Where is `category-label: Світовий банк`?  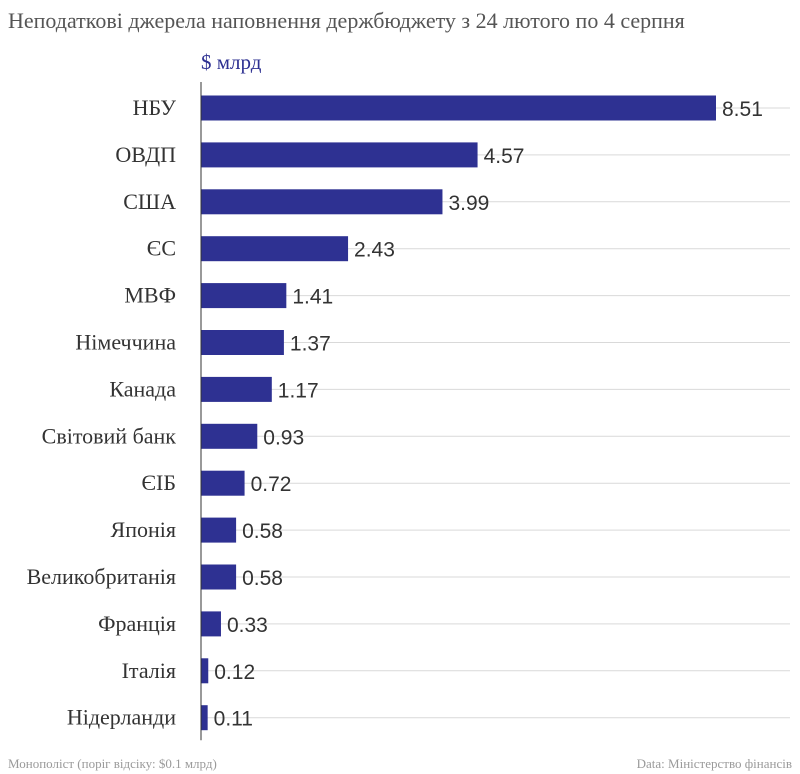
category-label: Світовий банк is located at coordinates (109, 435).